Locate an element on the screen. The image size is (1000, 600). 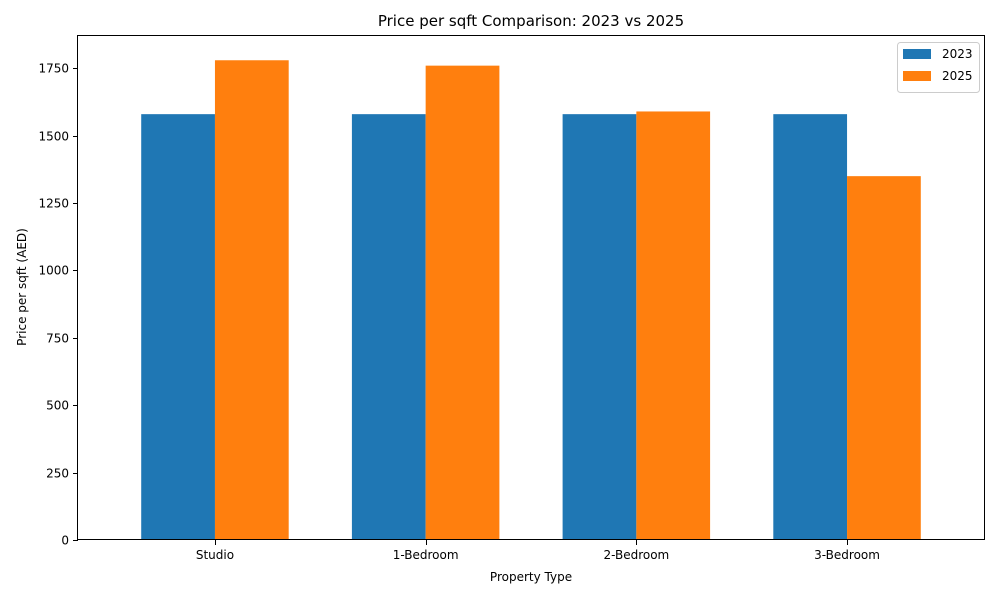
legend-label-2025: 2025 is located at coordinates (957, 76).